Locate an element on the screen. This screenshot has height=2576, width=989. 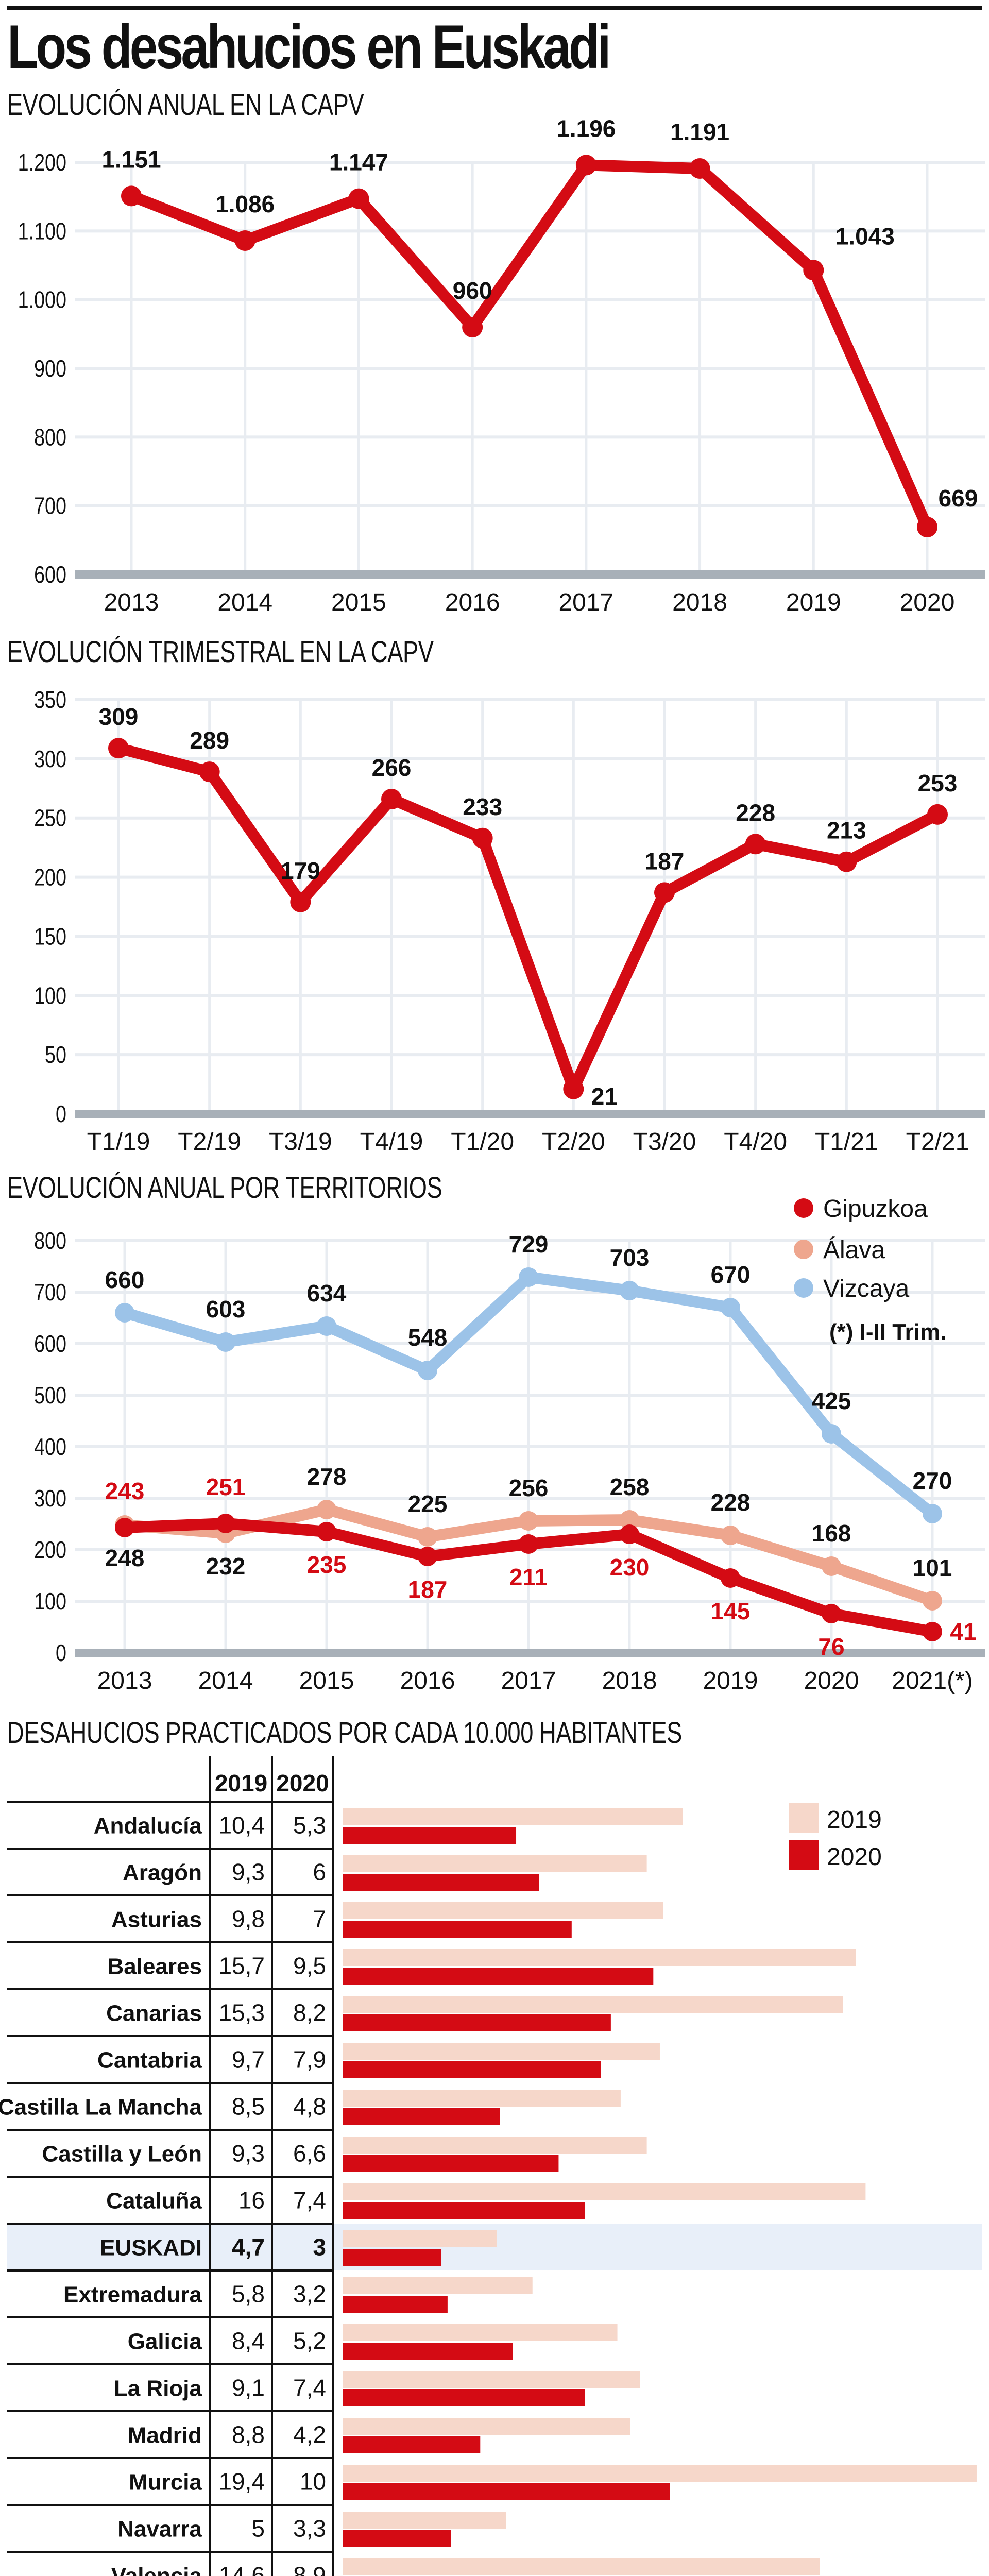
y-tick-label: 600 is located at coordinates (50, 574).